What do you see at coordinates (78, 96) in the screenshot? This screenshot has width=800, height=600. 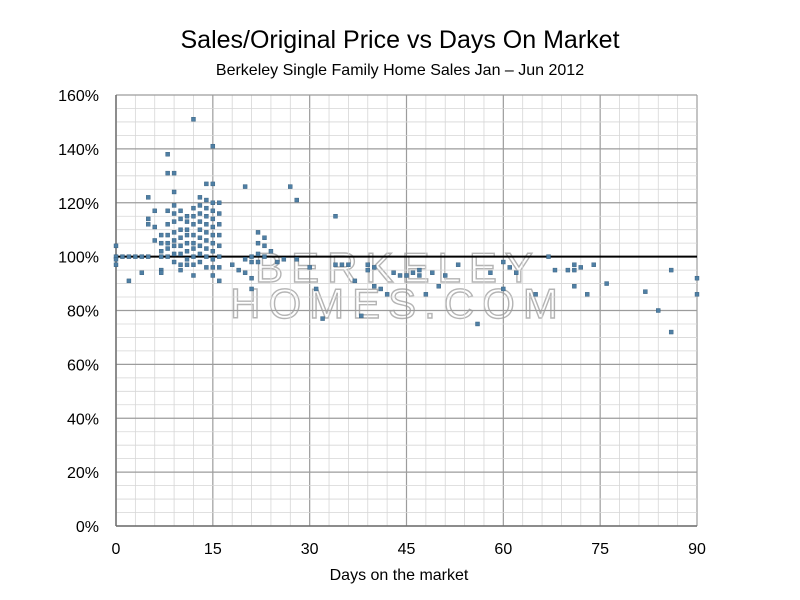 I see `y-tick-label: 160%` at bounding box center [78, 96].